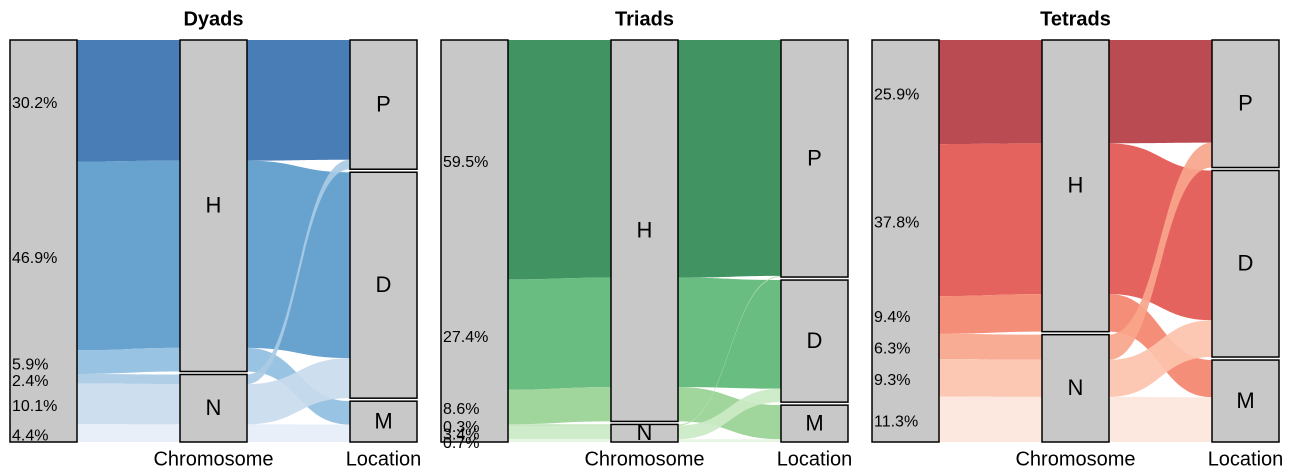  What do you see at coordinates (896, 422) in the screenshot?
I see `flow-label: 11.3%` at bounding box center [896, 422].